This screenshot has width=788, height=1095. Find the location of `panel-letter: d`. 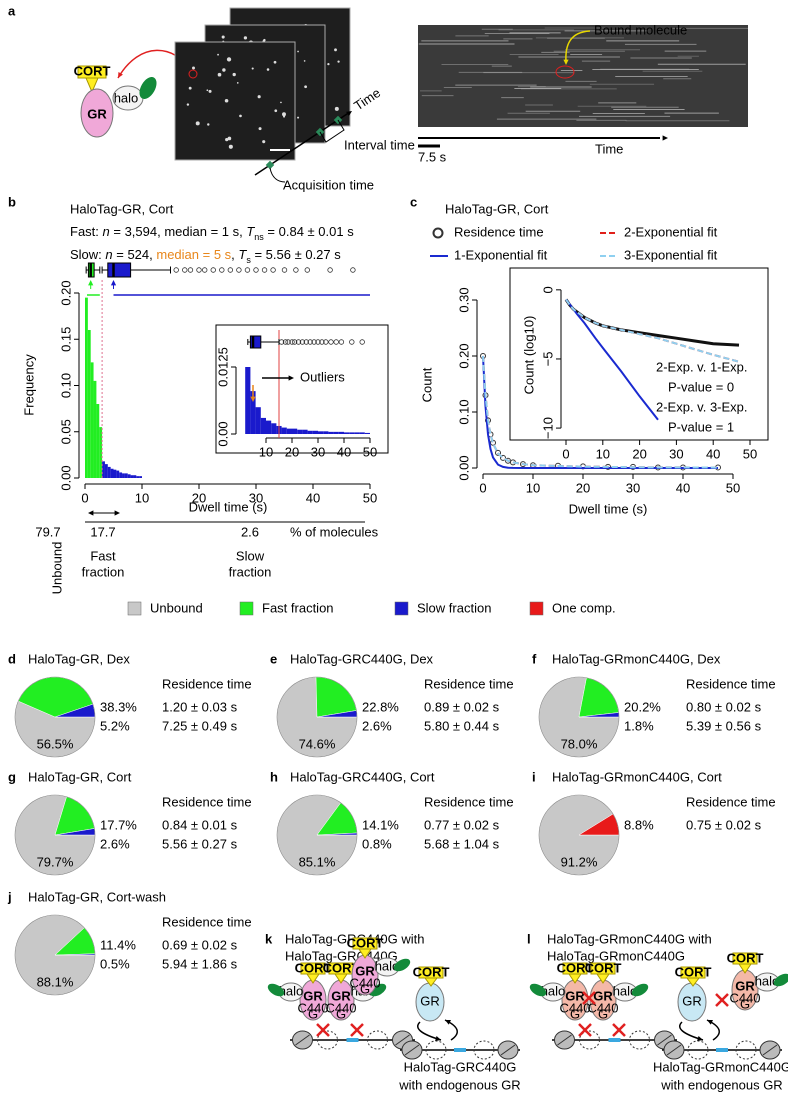

panel-letter: d is located at coordinates (12, 658).